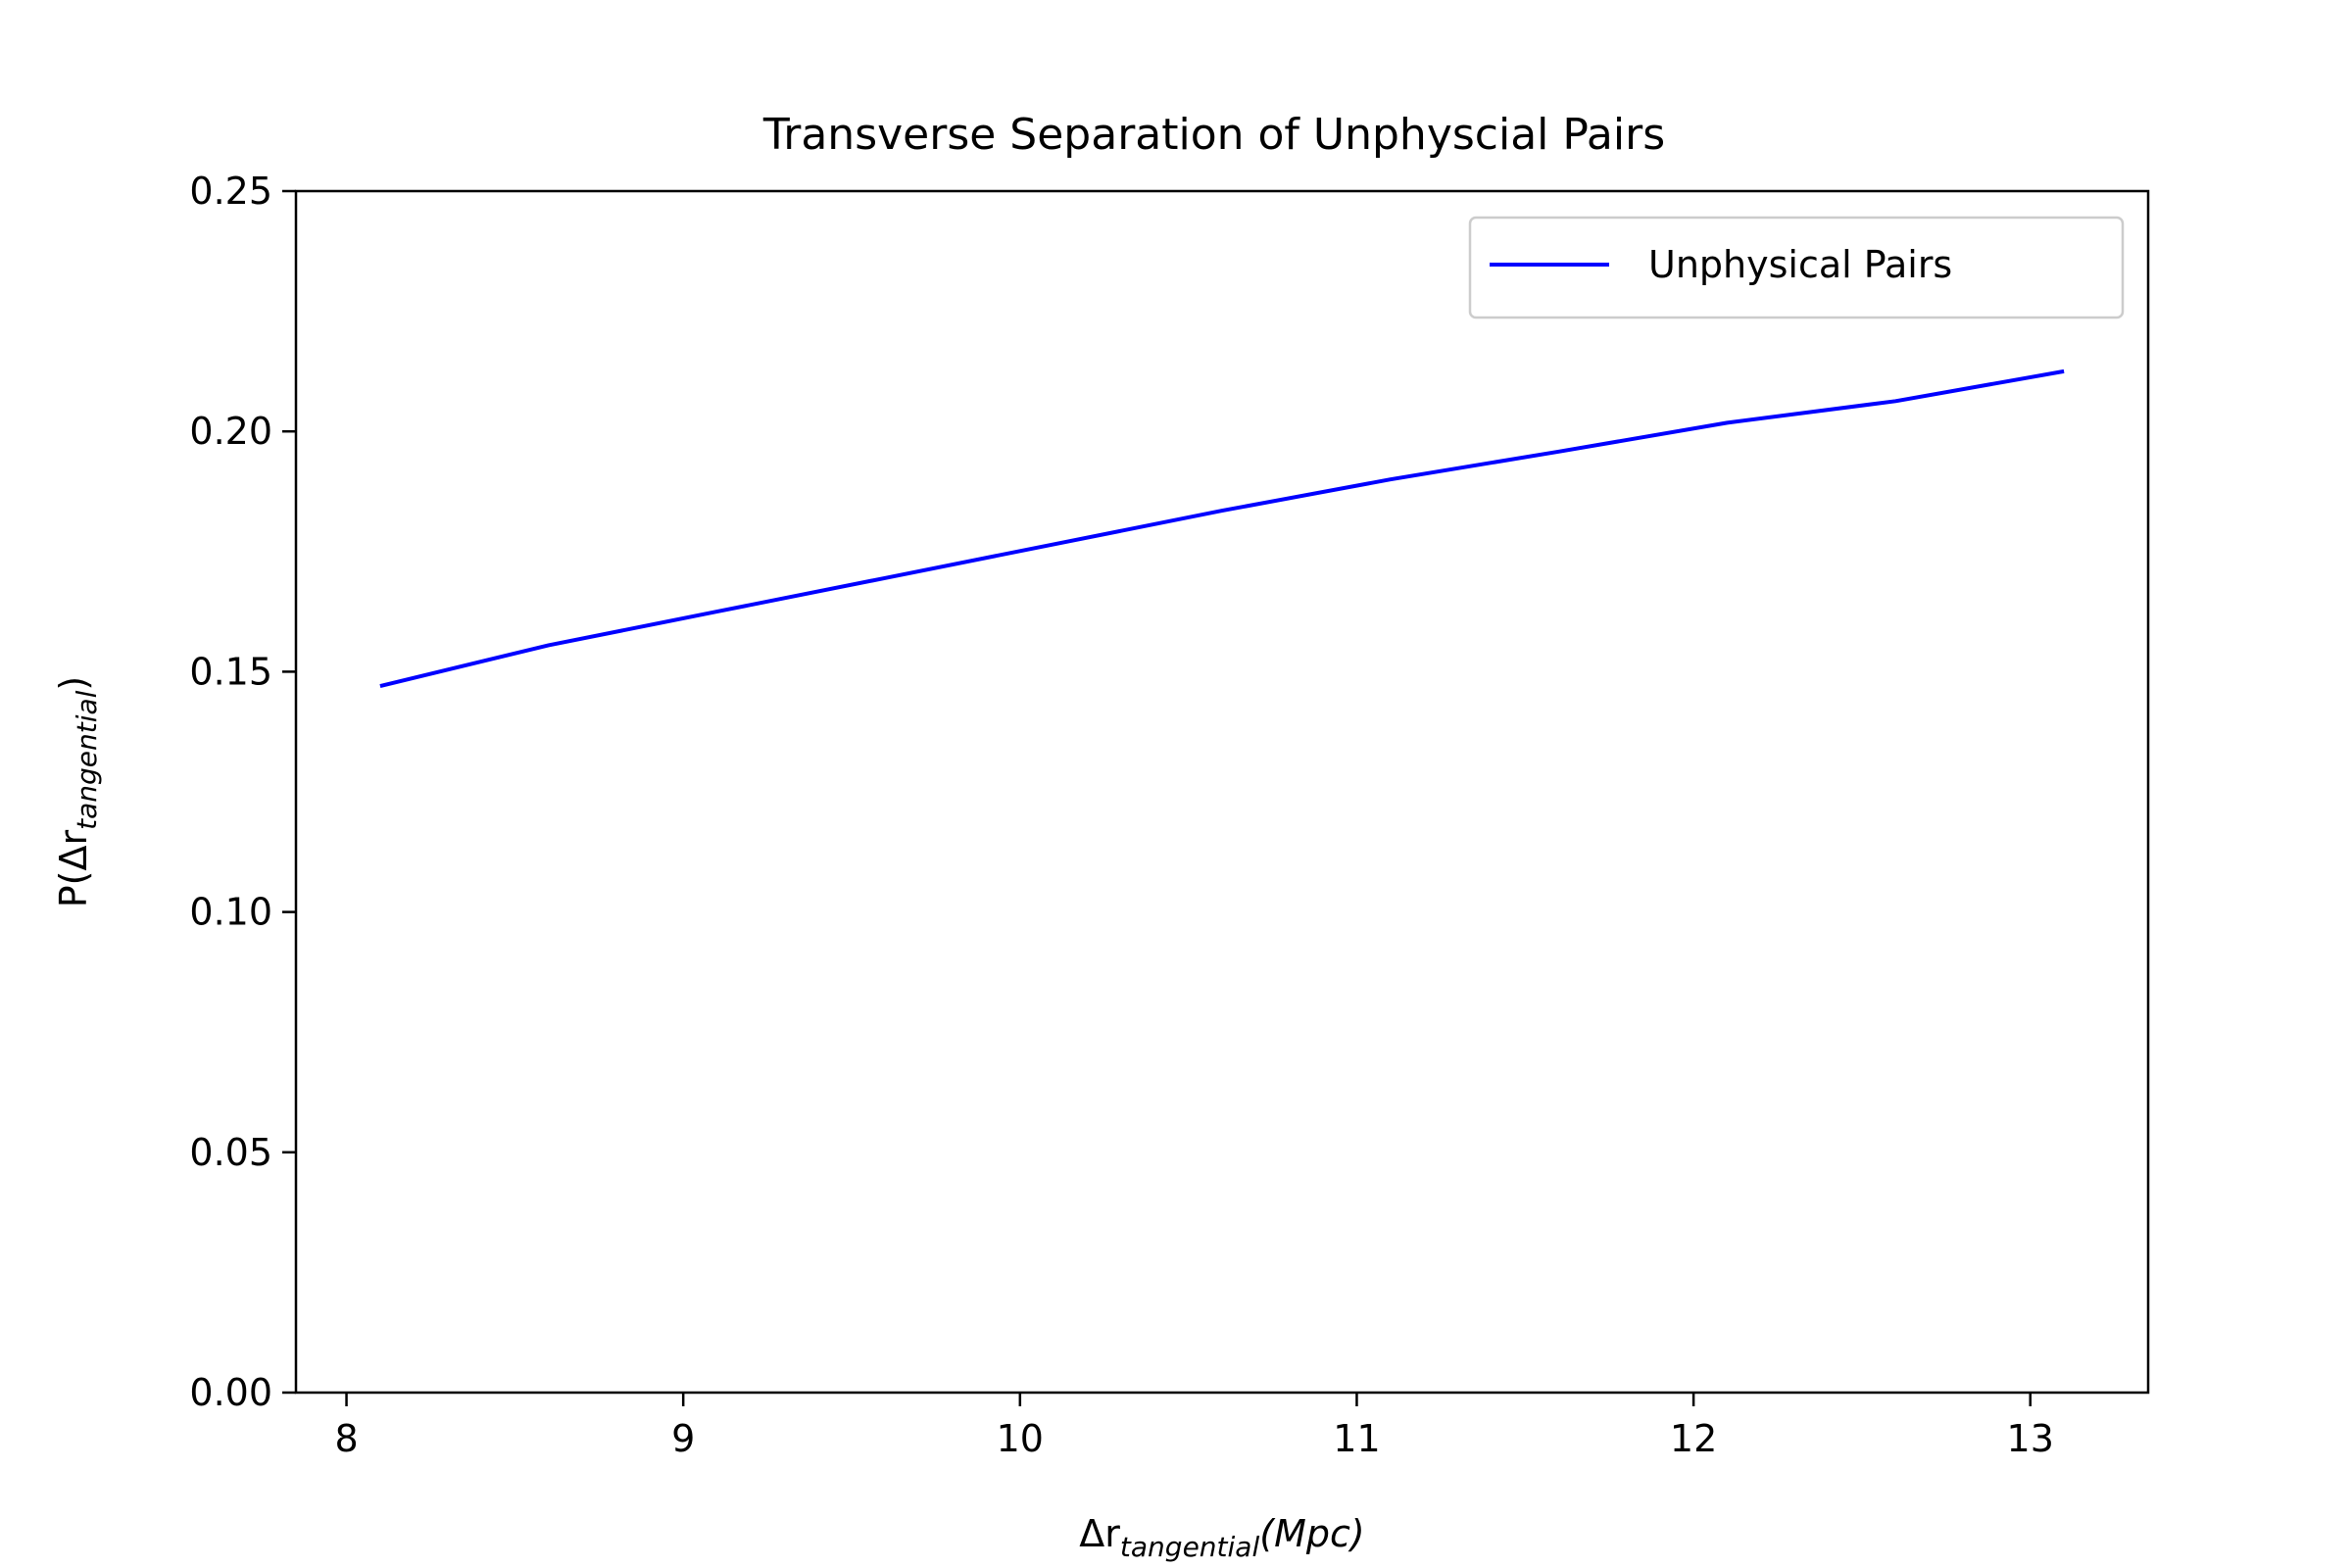 The height and width of the screenshot is (1568, 2352). I want to click on legend-label-unphysical-pairs: Unphysical Pairs, so click(1800, 264).